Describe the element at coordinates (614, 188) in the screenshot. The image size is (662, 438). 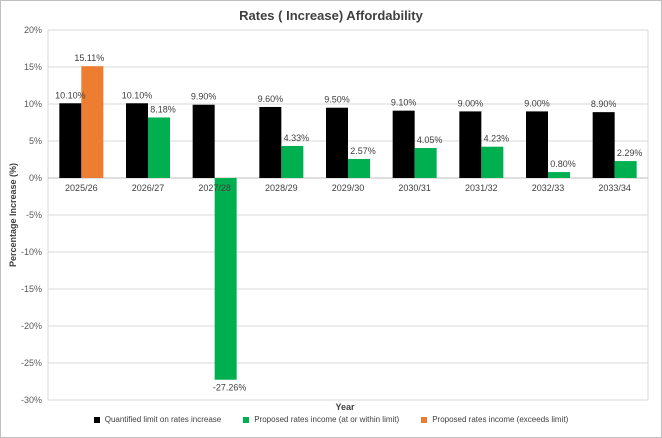
I see `category-label: 2033/34` at that location.